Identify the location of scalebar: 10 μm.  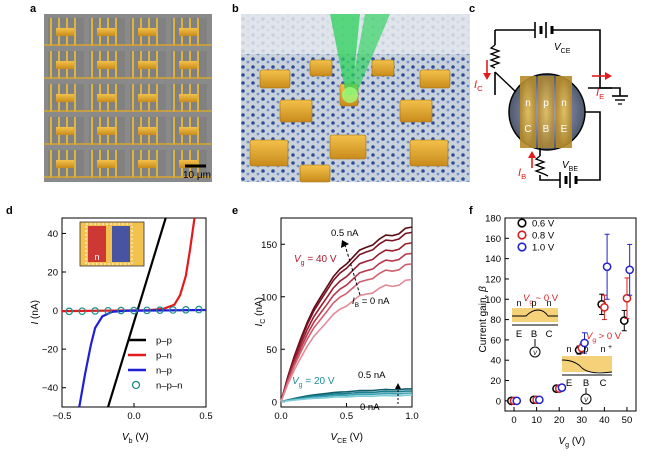
(197, 172).